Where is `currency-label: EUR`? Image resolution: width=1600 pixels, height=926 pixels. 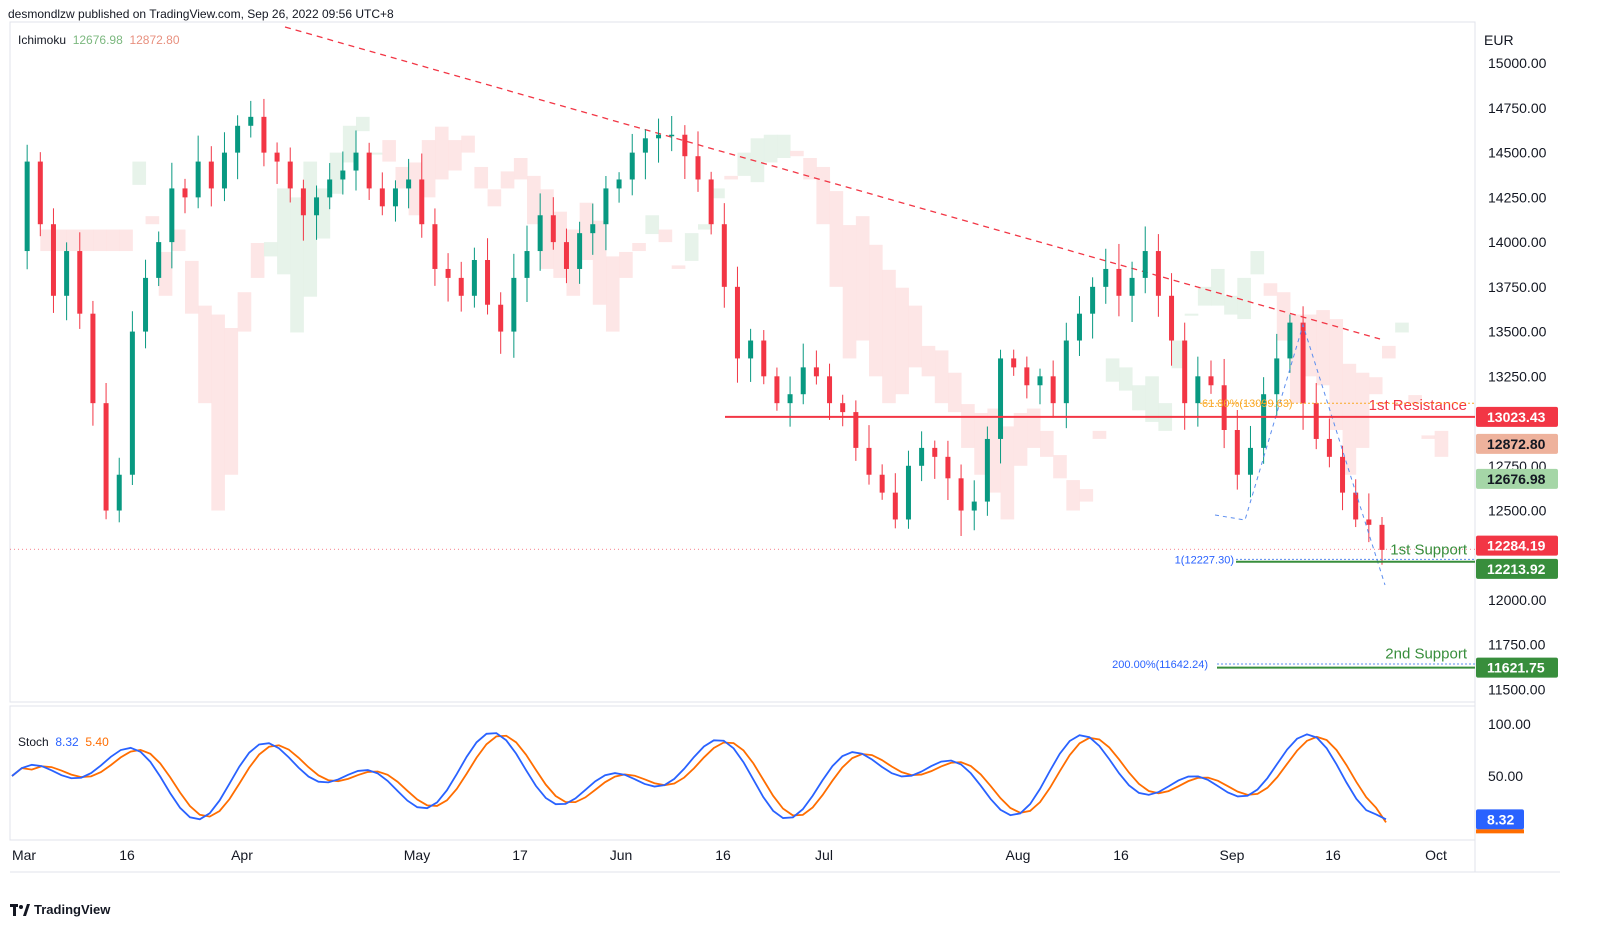
currency-label: EUR is located at coordinates (1499, 40).